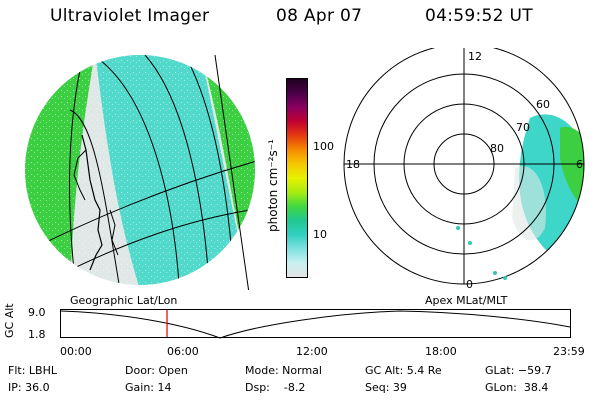 This screenshot has height=400, width=600. Describe the element at coordinates (9, 320) in the screenshot. I see `timeline-ylabel: GC Alt` at that location.